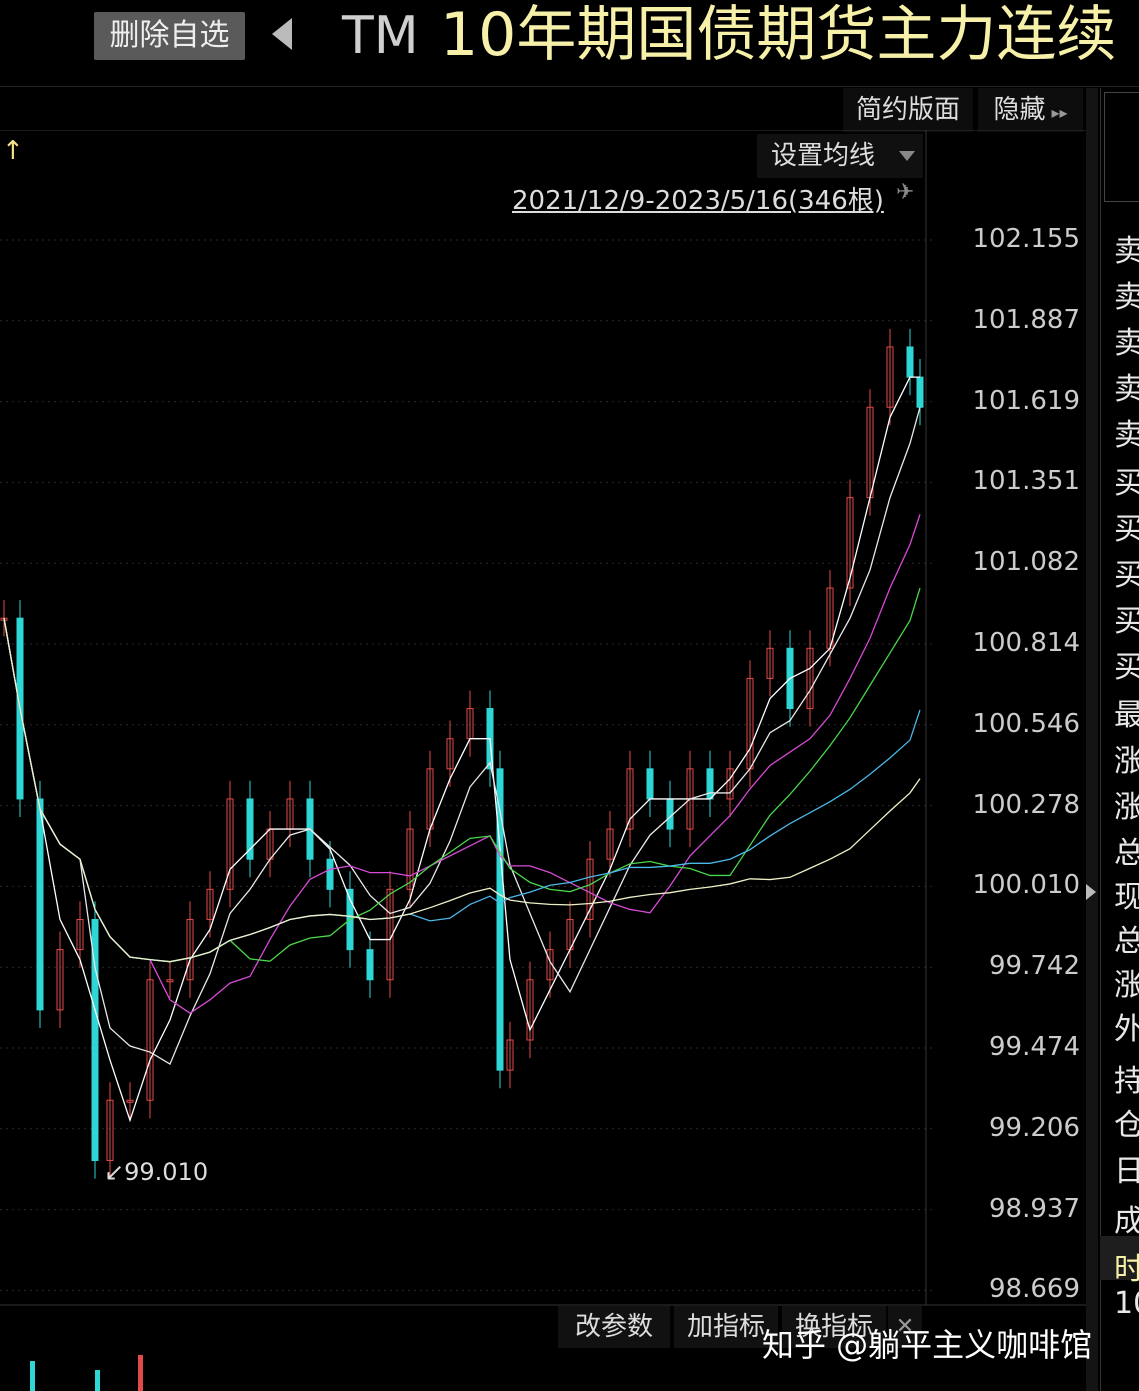 The image size is (1139, 1391). Describe the element at coordinates (1126, 1221) in the screenshot. I see `side-item: 成` at that location.